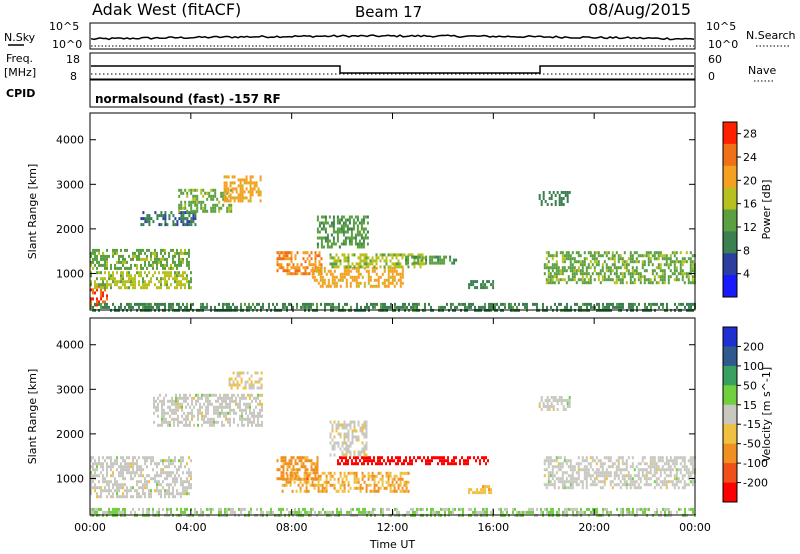 The image size is (800, 554). Describe the element at coordinates (70, 478) in the screenshot. I see `velocity-ytick-label: 1000` at that location.